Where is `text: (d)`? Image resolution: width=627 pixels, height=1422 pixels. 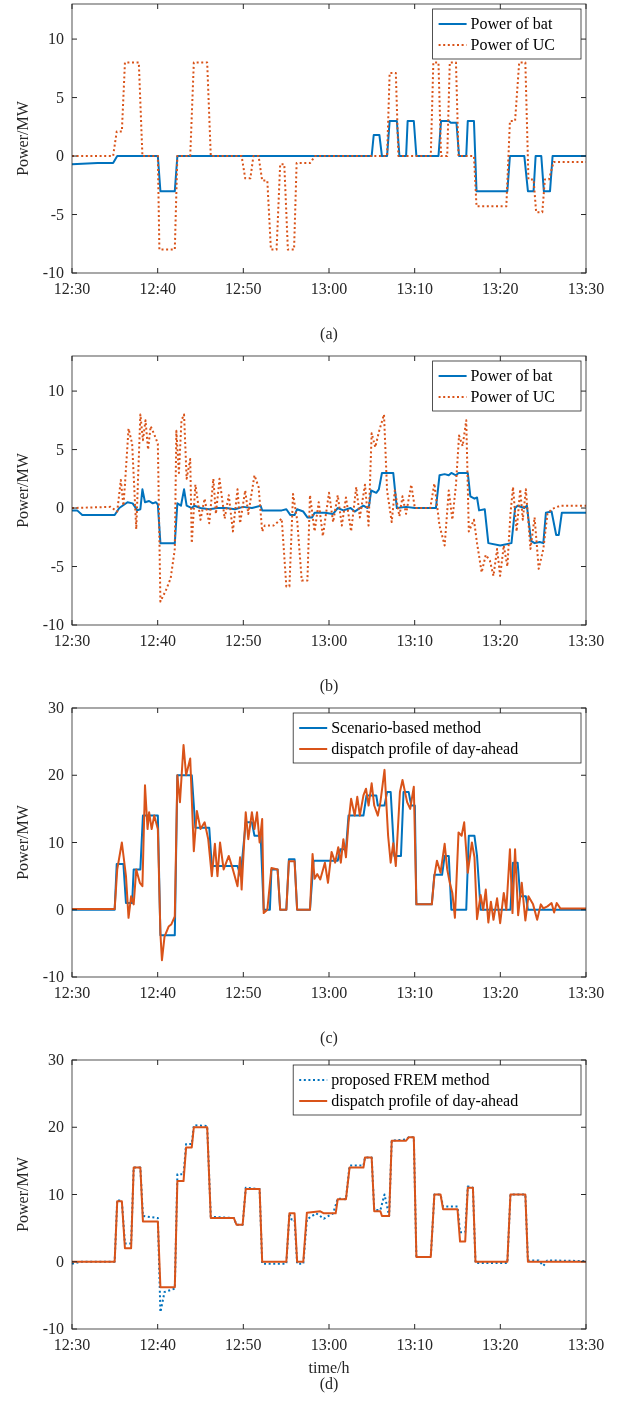
text: (d) is located at coordinates (329, 1384).